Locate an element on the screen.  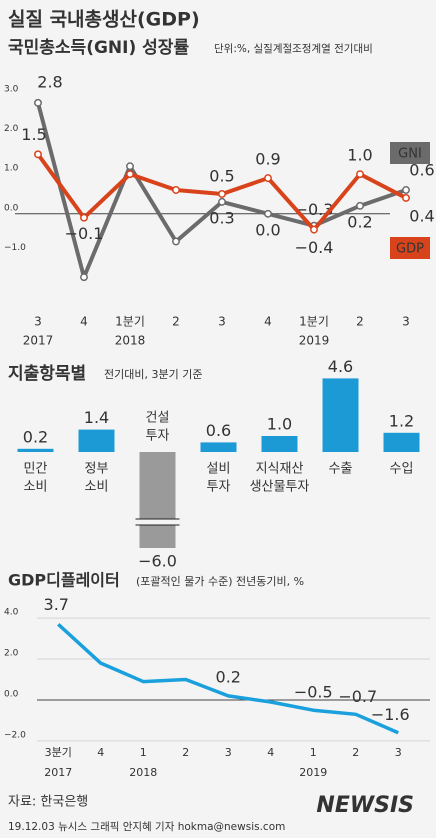
credit: 19.12.03 뉴시스 그래픽 안지혜 기자 hokma@newsis.com is located at coordinates (146, 827).